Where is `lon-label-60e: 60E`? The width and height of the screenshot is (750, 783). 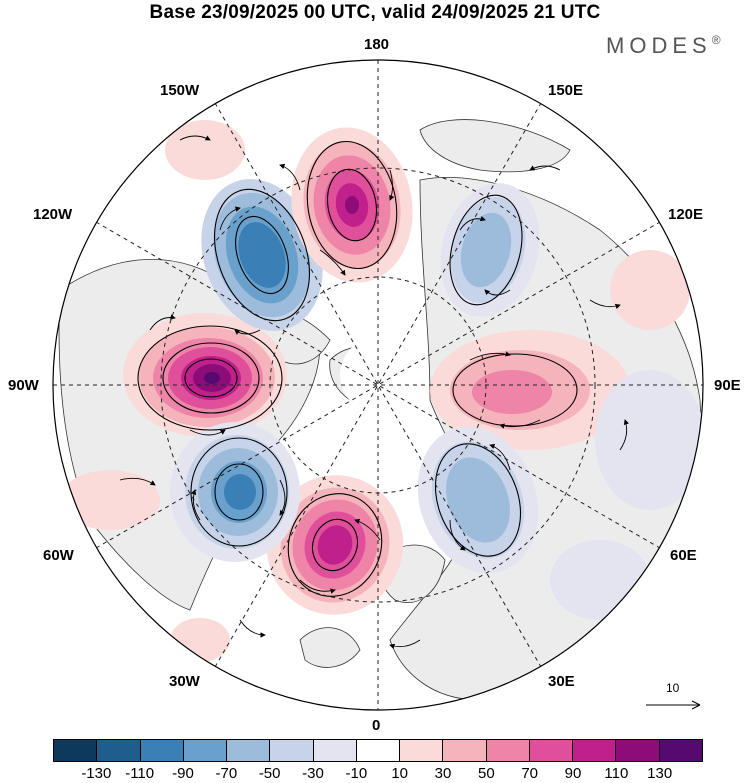 lon-label-60e: 60E is located at coordinates (683, 555).